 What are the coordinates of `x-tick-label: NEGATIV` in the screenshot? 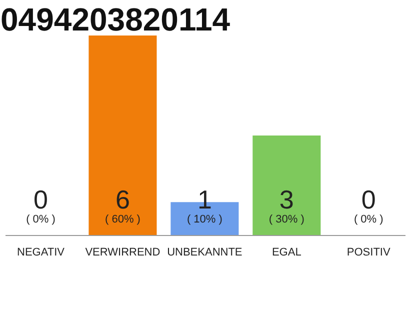 It's located at (41, 252).